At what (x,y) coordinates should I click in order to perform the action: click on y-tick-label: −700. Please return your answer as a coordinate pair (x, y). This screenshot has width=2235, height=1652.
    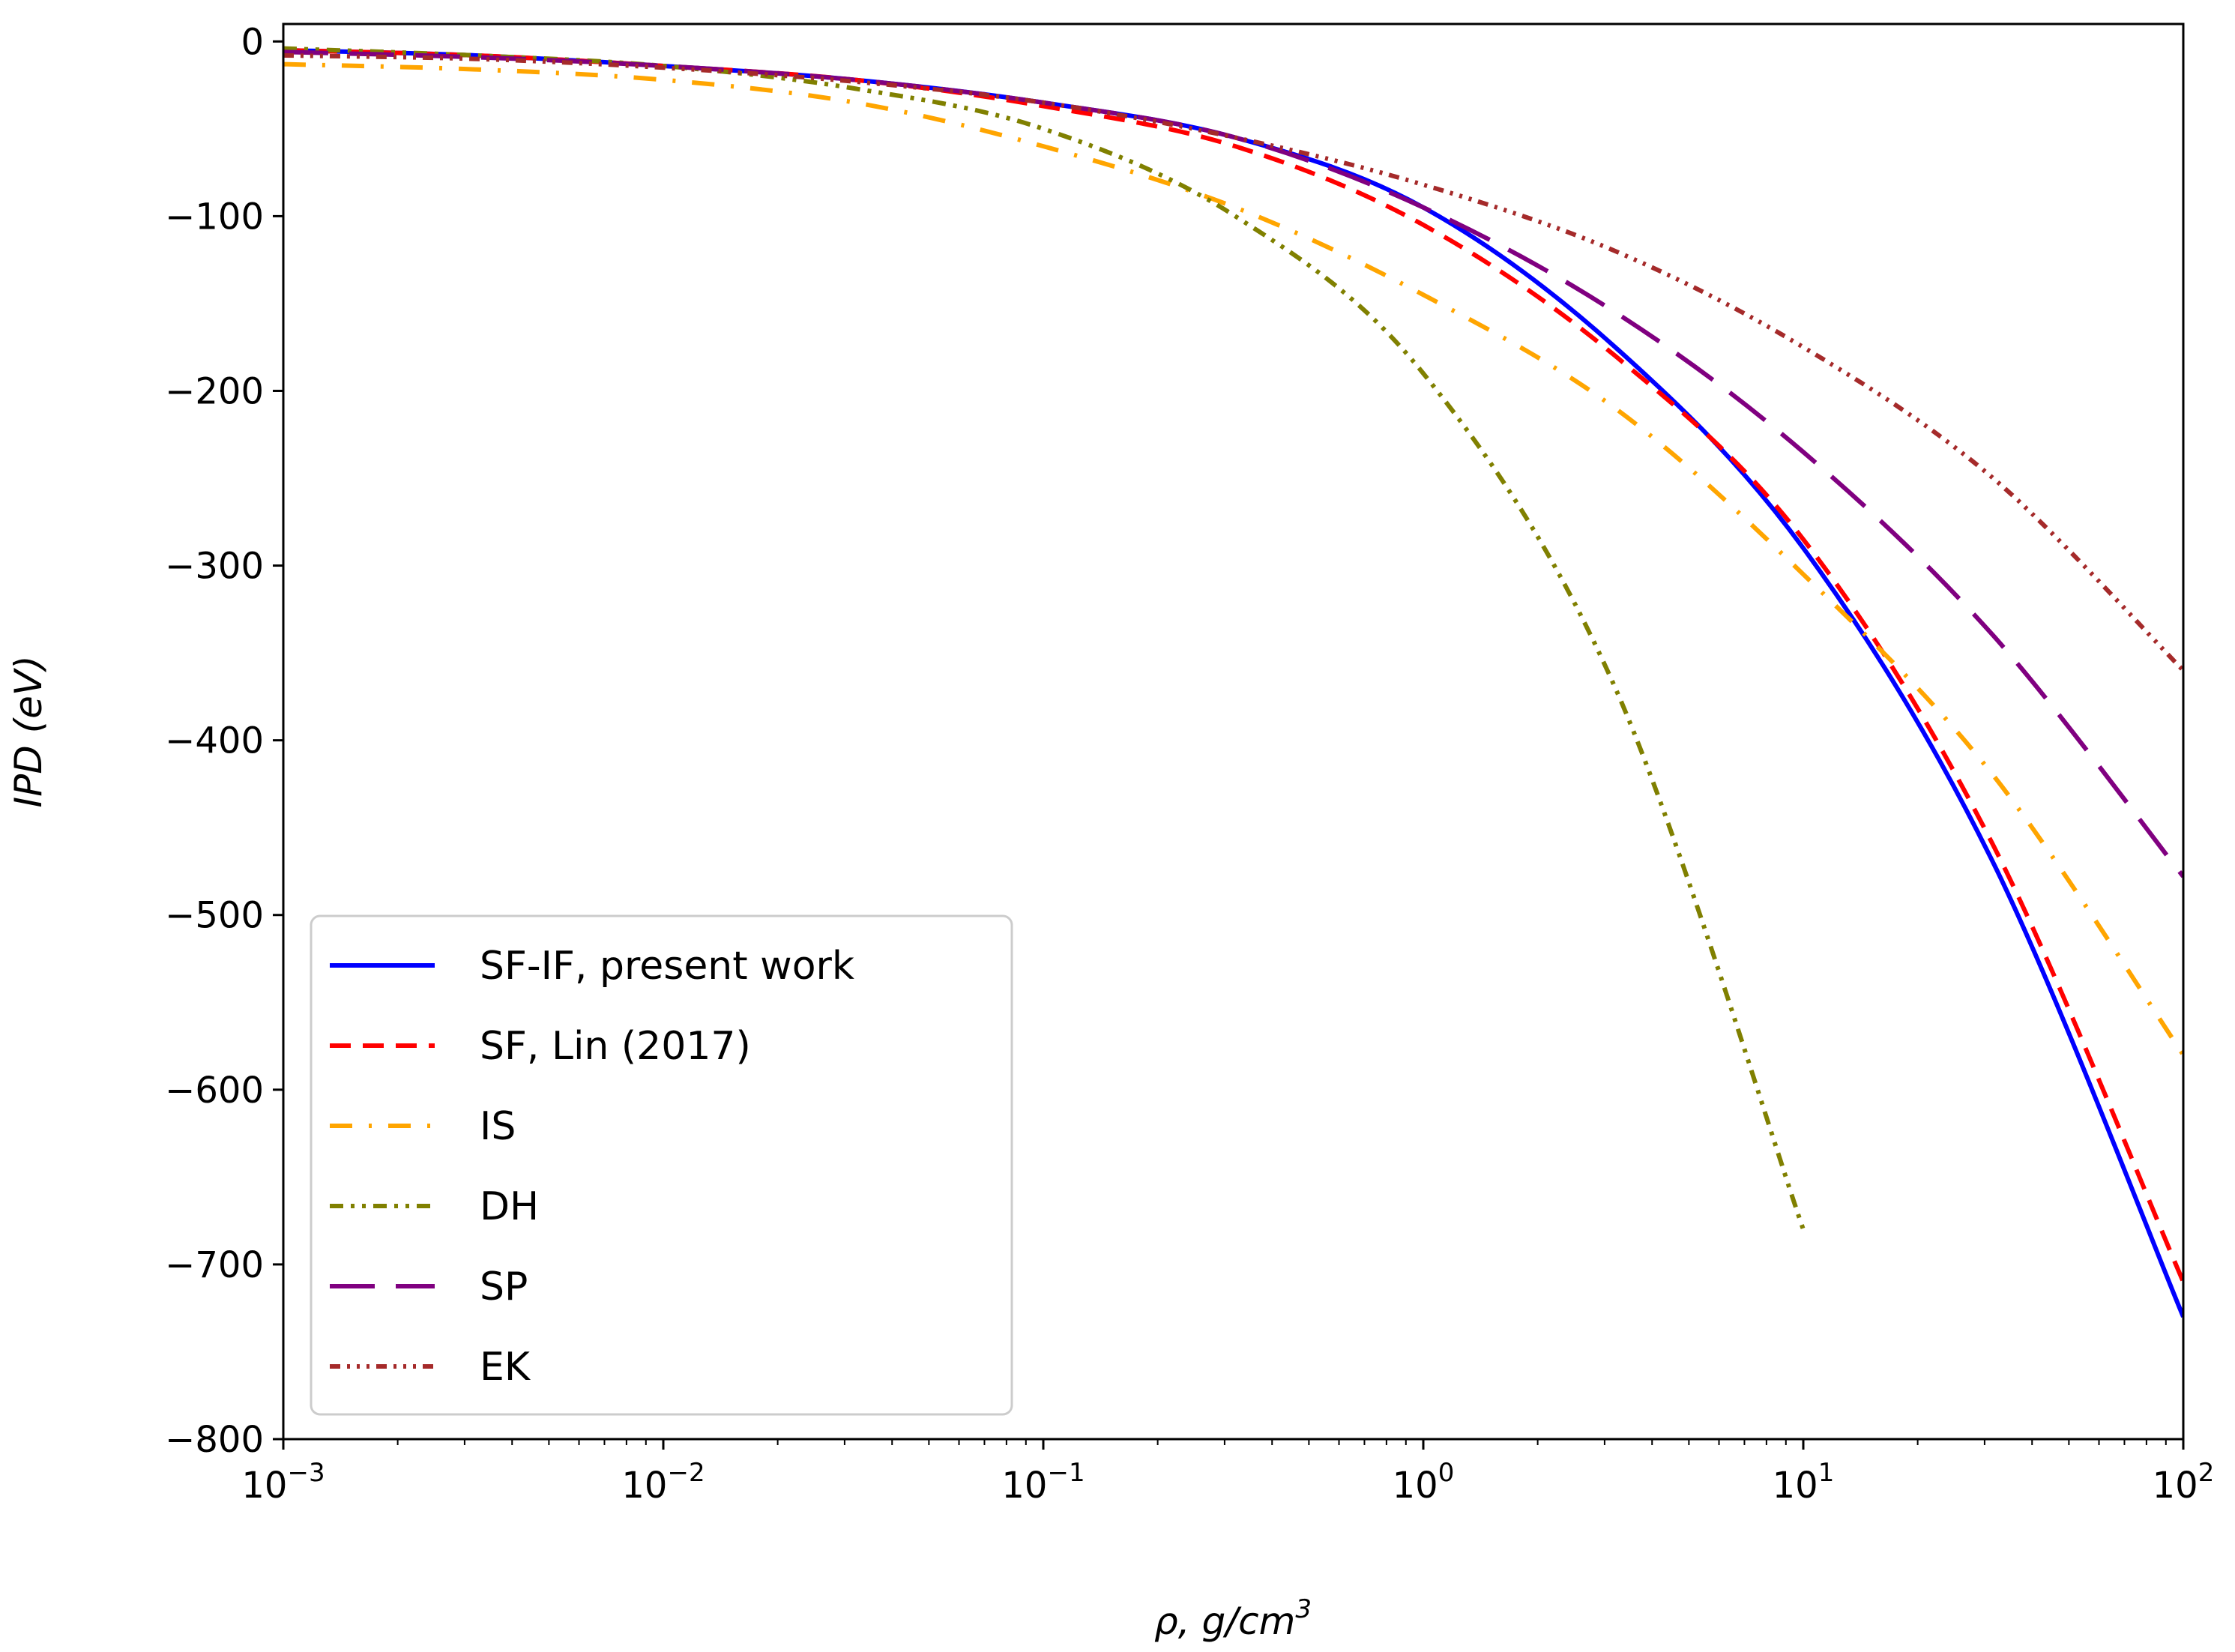
    Looking at the image, I should click on (214, 1265).